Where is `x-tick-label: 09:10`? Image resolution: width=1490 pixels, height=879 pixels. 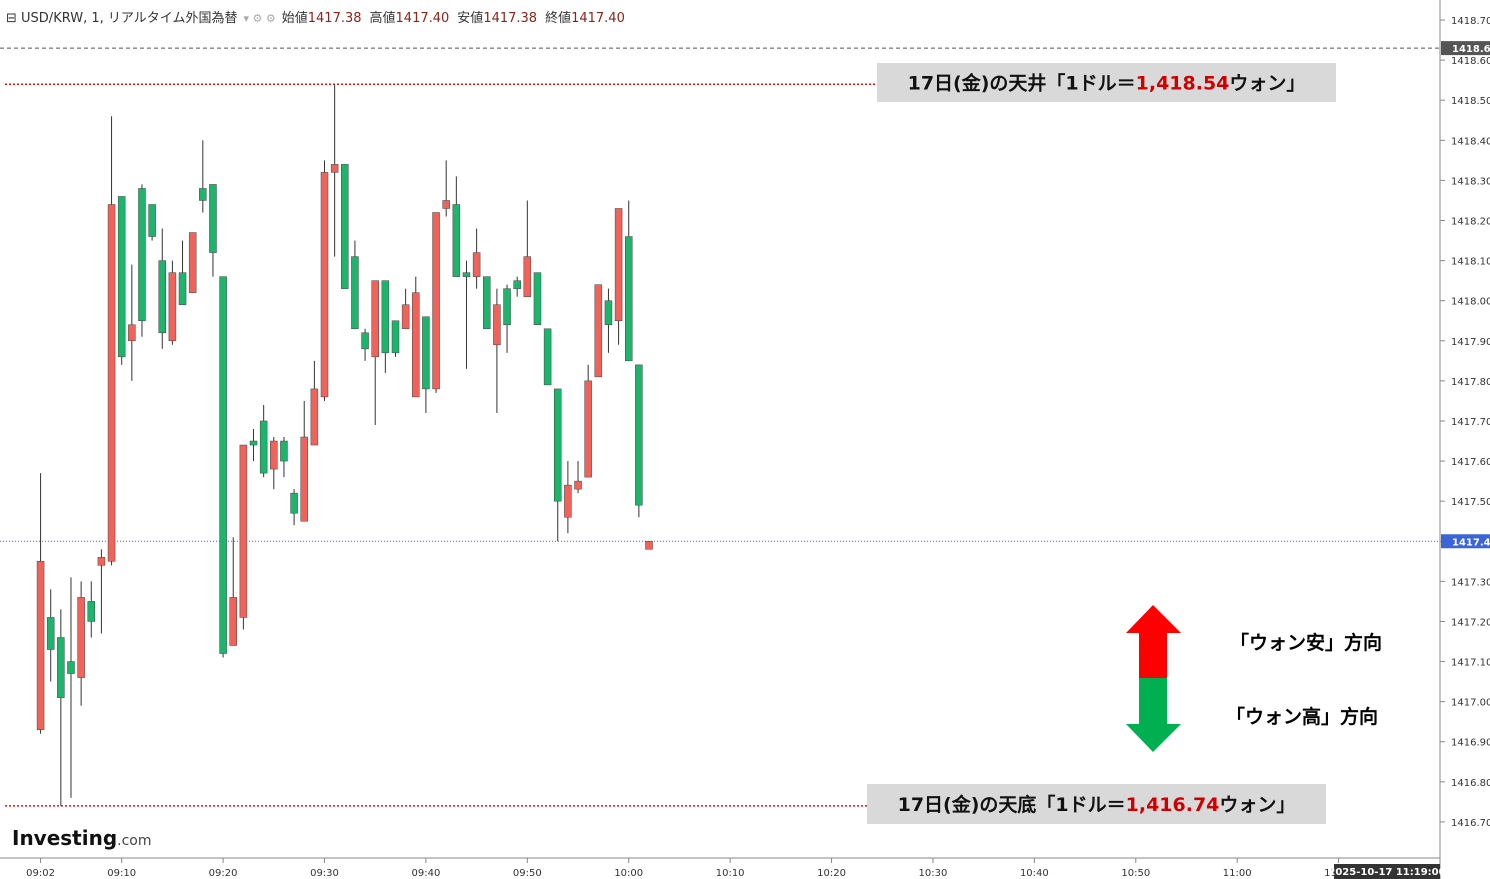 x-tick-label: 09:10 is located at coordinates (121, 873).